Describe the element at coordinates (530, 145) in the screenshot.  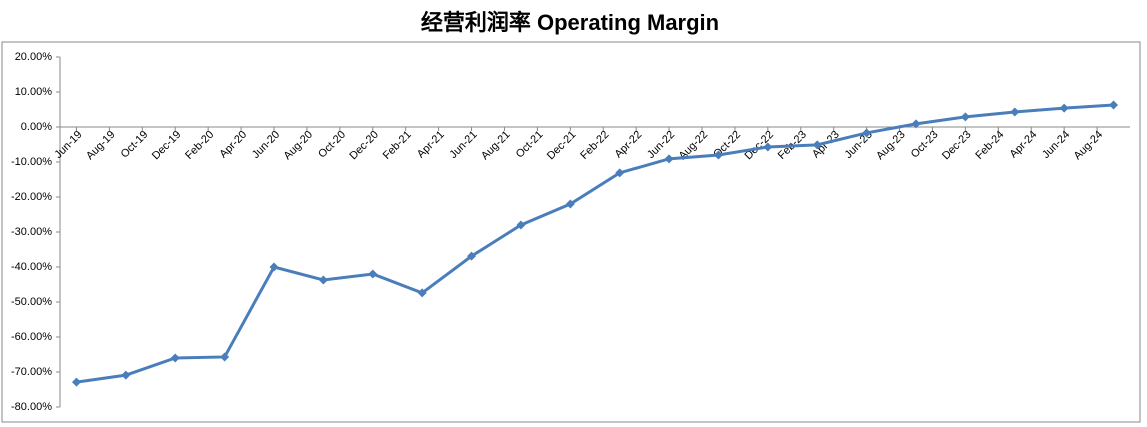
I see `x-tick-label: Oct-21` at that location.